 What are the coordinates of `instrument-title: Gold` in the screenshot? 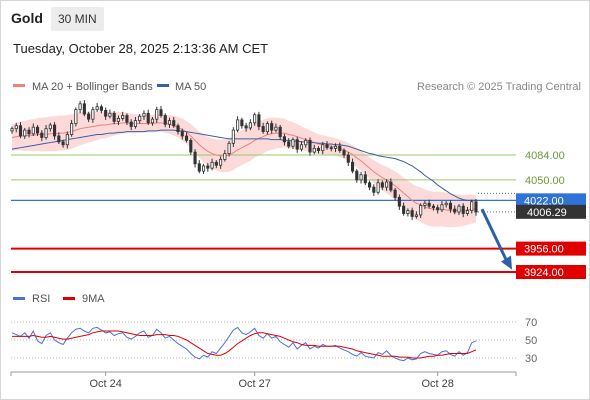 It's located at (27, 18).